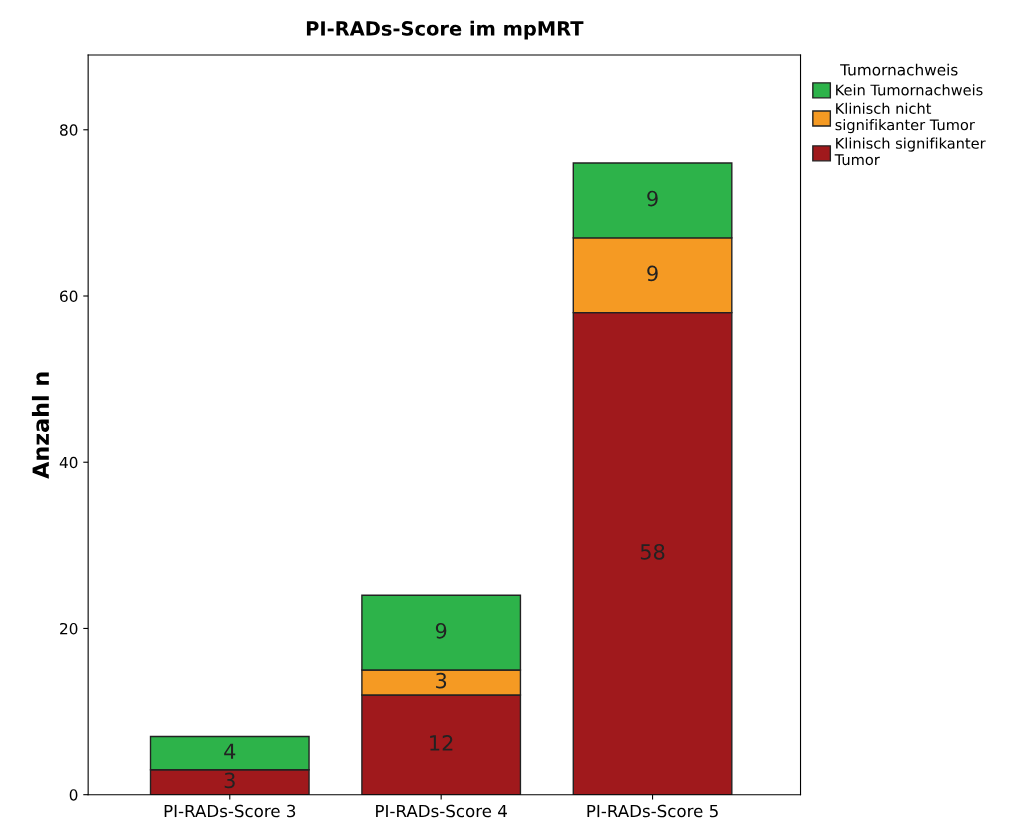  I want to click on x-tick-label: PI-RADs-Score 3, so click(230, 811).